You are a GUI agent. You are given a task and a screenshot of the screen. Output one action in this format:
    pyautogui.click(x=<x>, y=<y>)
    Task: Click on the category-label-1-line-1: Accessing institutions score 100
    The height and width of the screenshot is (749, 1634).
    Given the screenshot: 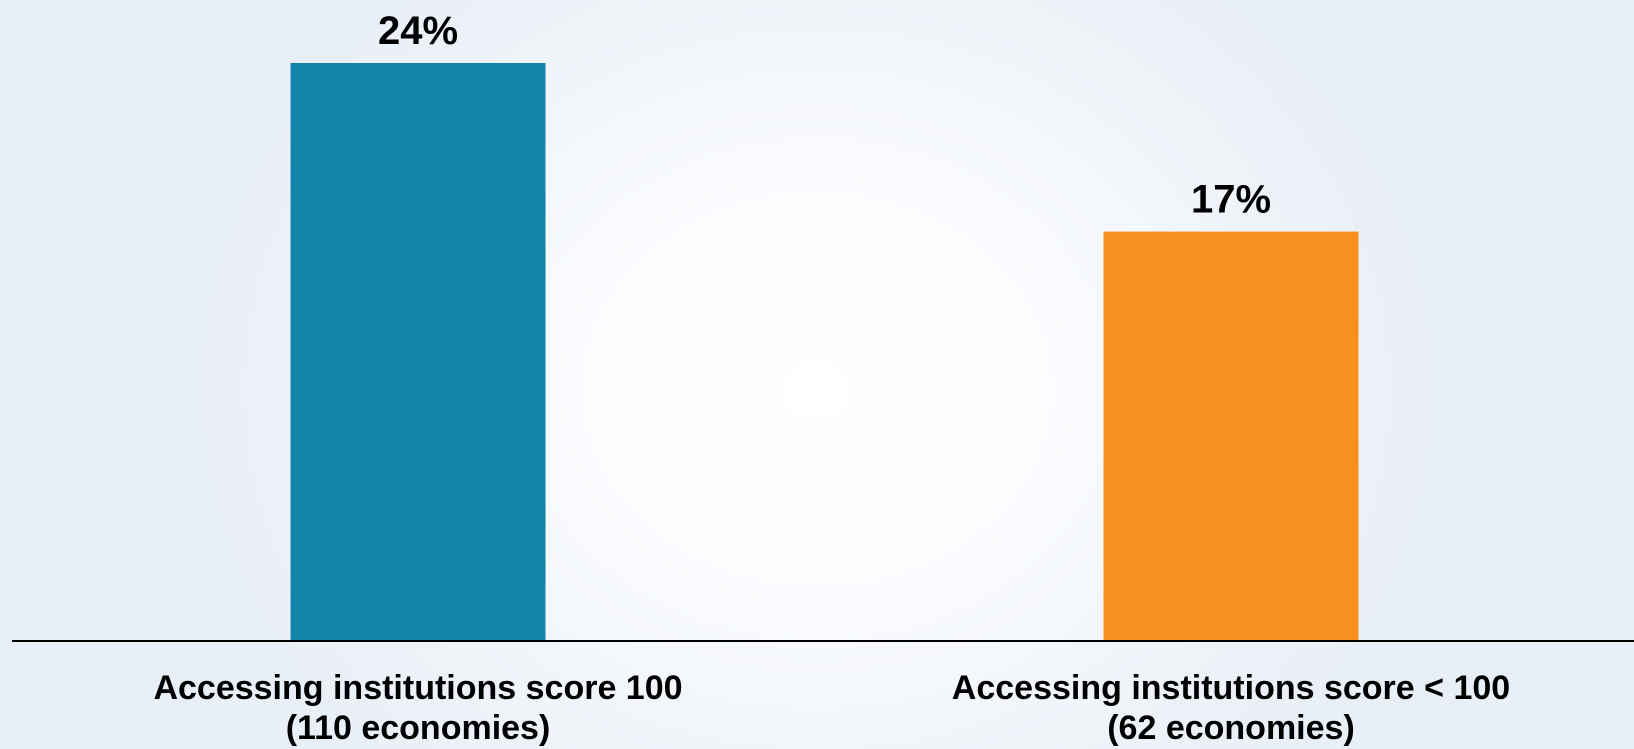 What is the action you would take?
    pyautogui.click(x=417, y=688)
    